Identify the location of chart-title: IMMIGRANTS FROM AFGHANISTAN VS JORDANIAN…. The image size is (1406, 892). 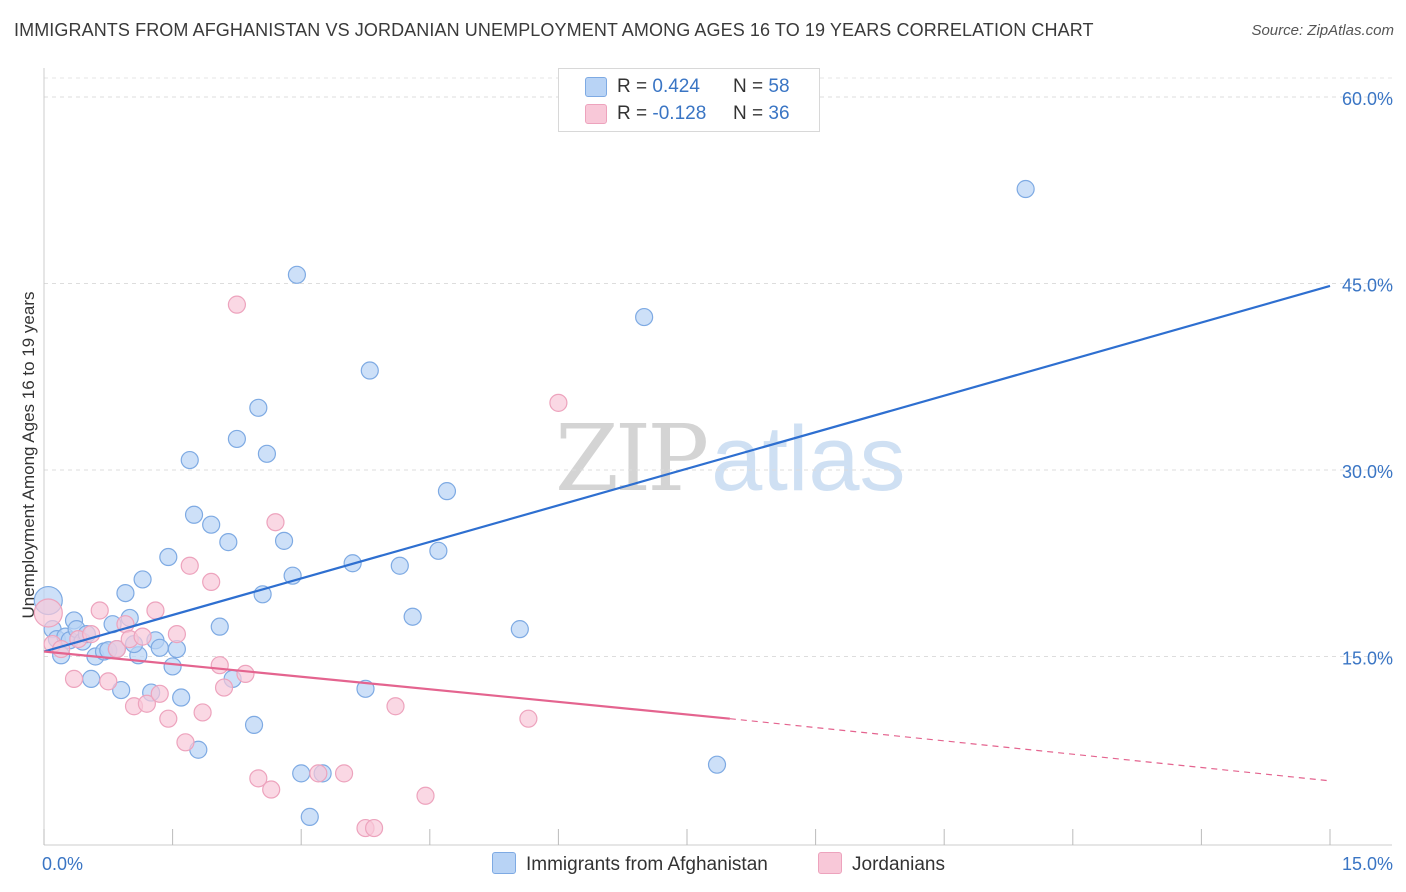
(554, 30).